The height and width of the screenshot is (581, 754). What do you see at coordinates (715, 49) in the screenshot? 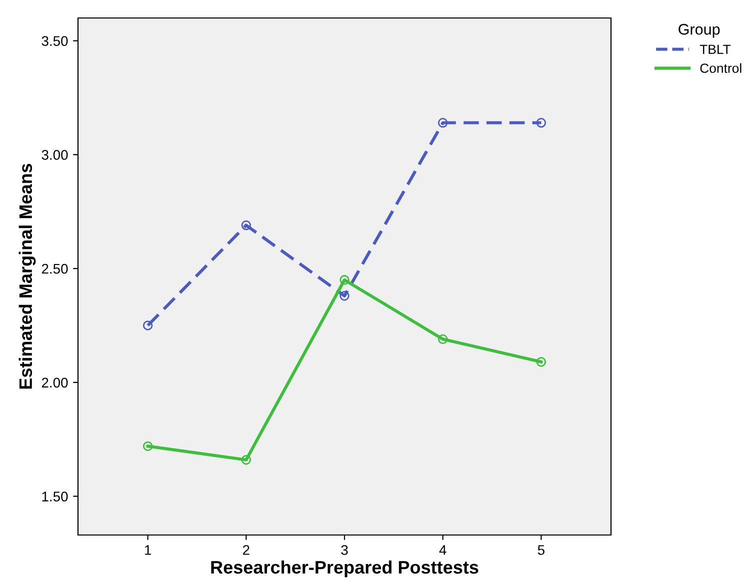
I see `legend-label: TBLT` at bounding box center [715, 49].